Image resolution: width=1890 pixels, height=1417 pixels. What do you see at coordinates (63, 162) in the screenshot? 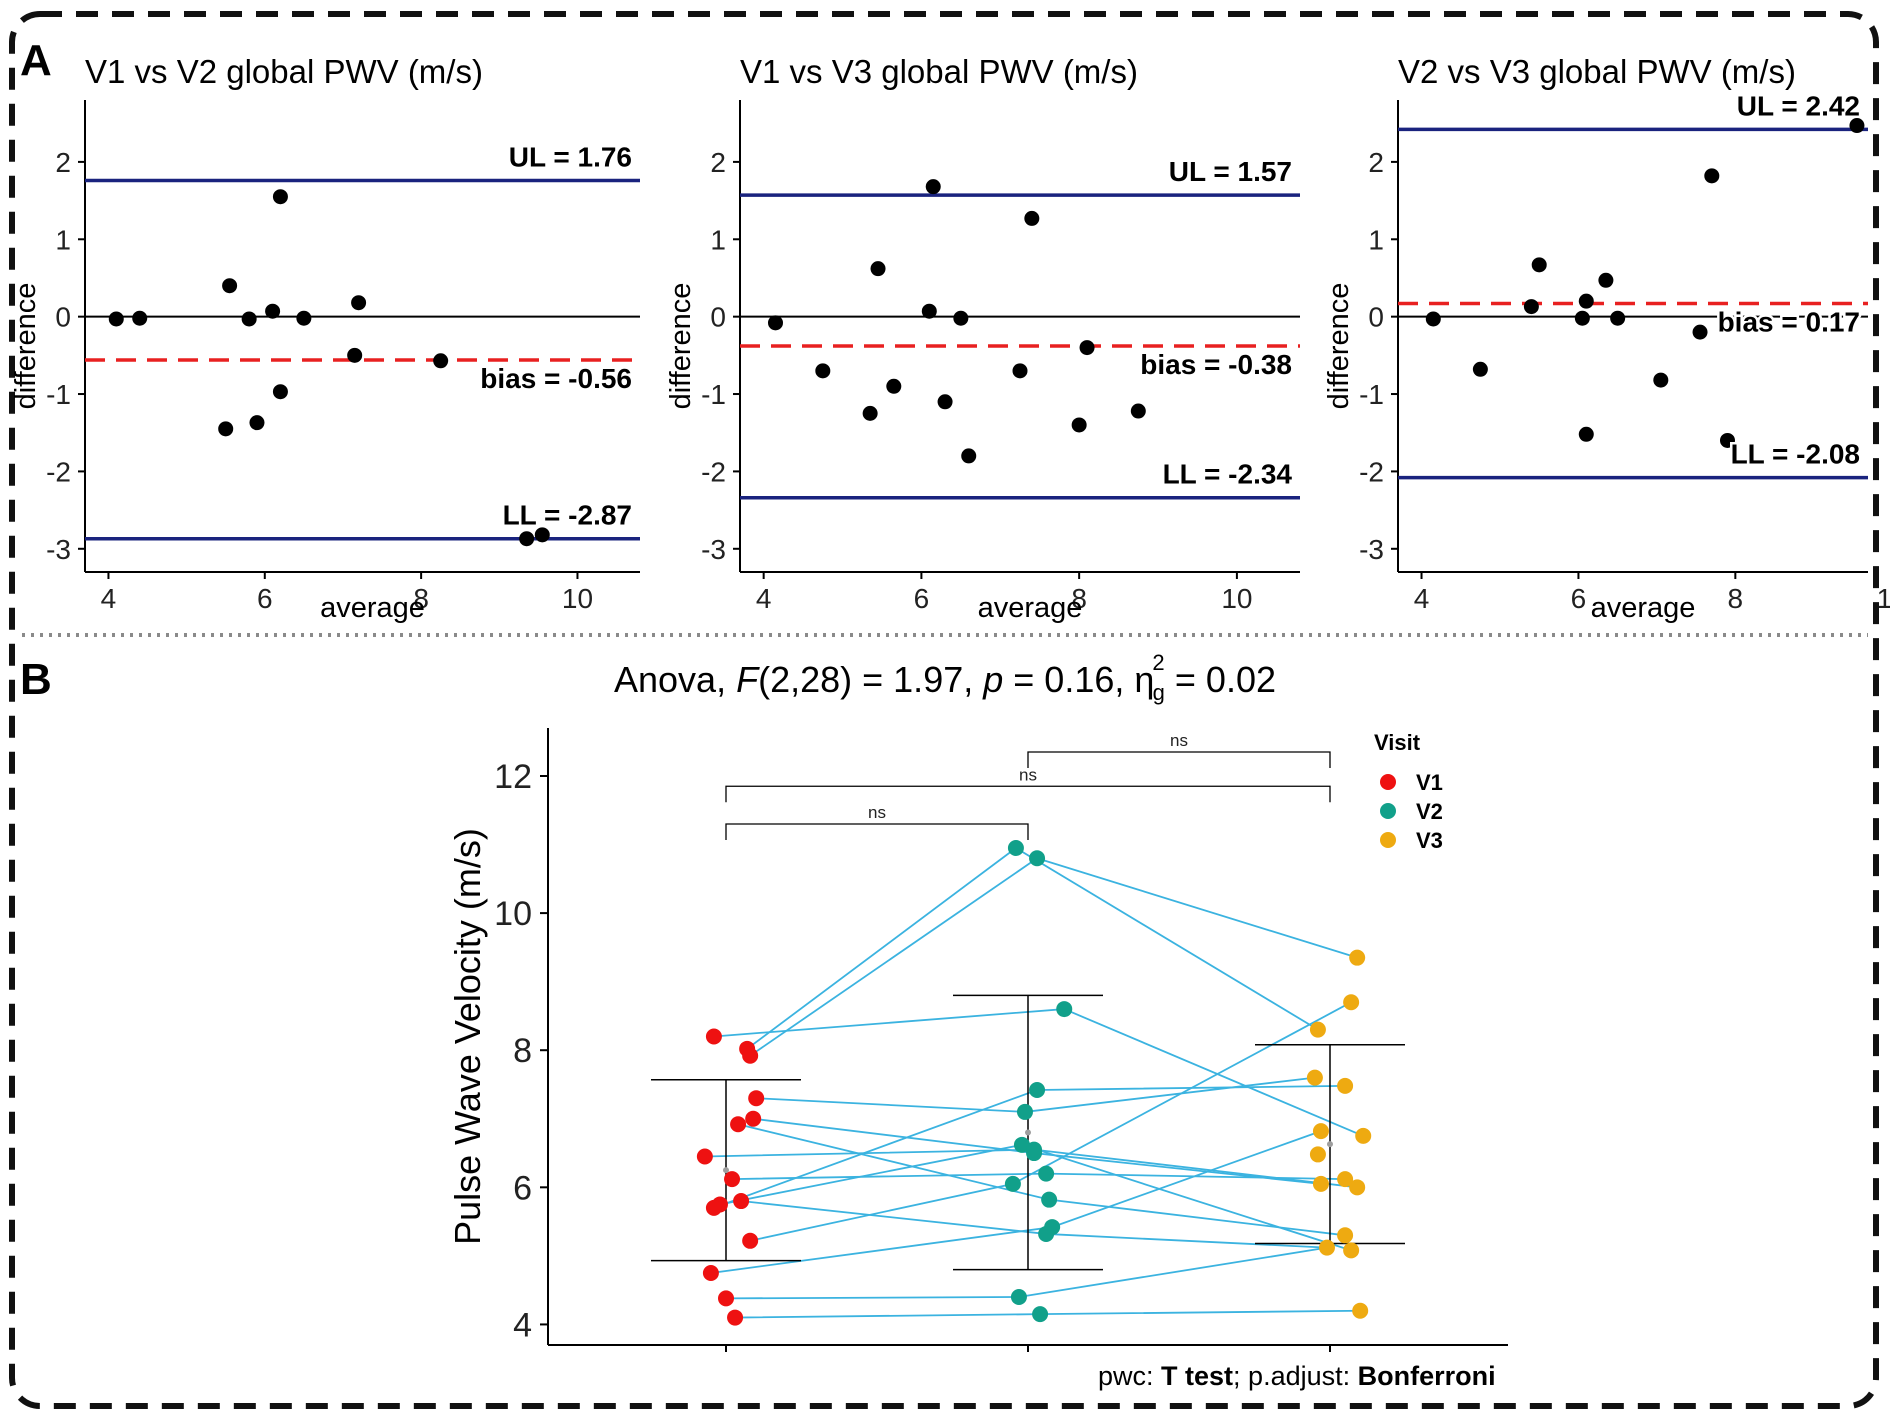
I see `y-tick-label: 2` at bounding box center [63, 162].